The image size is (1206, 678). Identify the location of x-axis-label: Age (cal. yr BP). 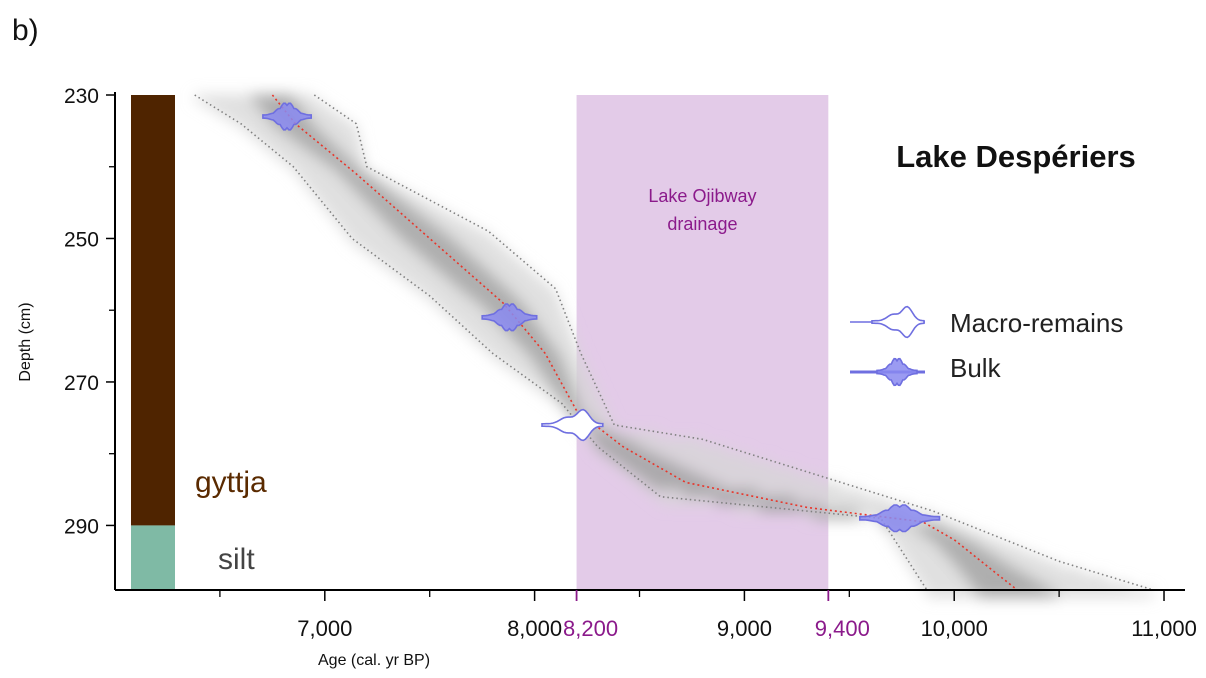
(374, 660).